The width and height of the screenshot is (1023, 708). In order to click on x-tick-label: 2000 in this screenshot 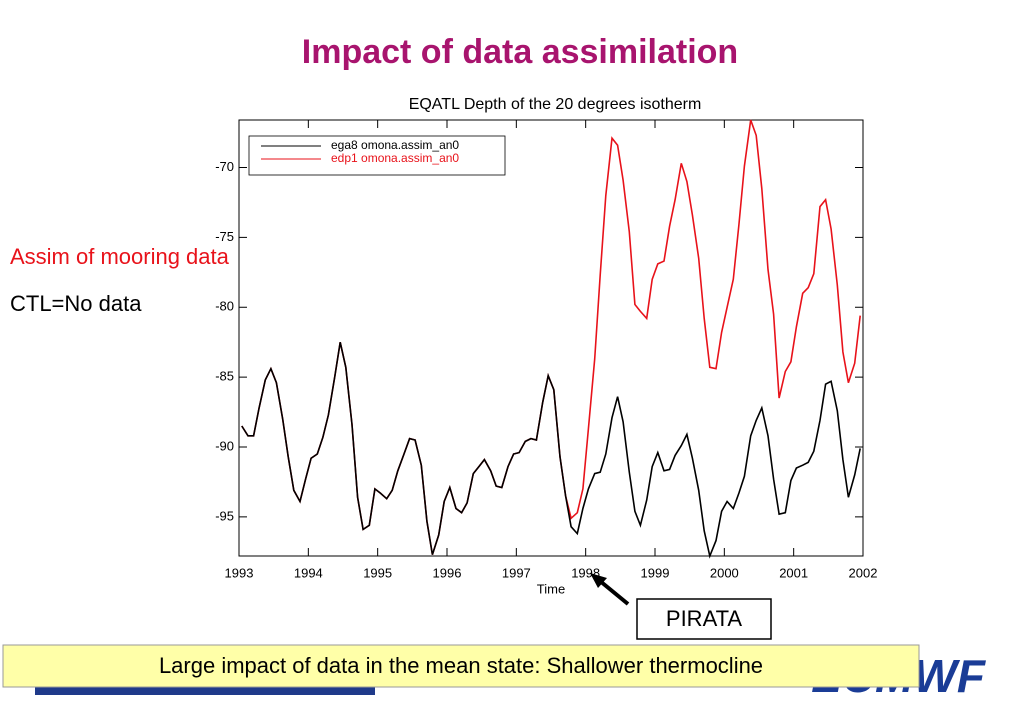, I will do `click(724, 572)`.